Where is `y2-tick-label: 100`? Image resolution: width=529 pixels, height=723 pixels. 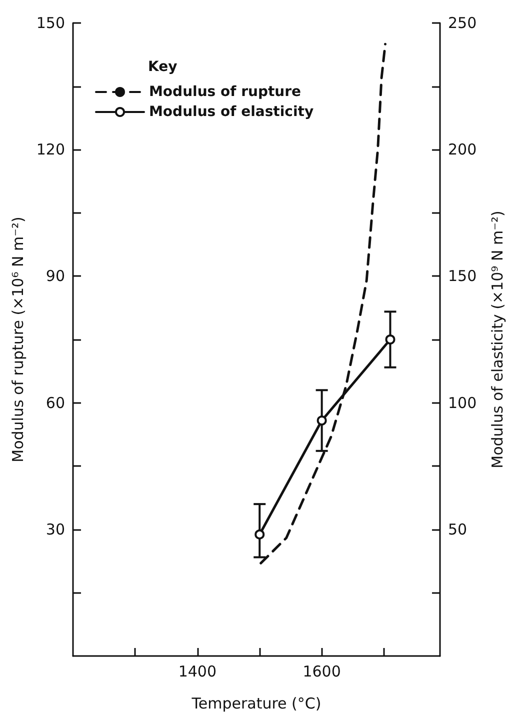
y2-tick-label: 100 is located at coordinates (462, 403).